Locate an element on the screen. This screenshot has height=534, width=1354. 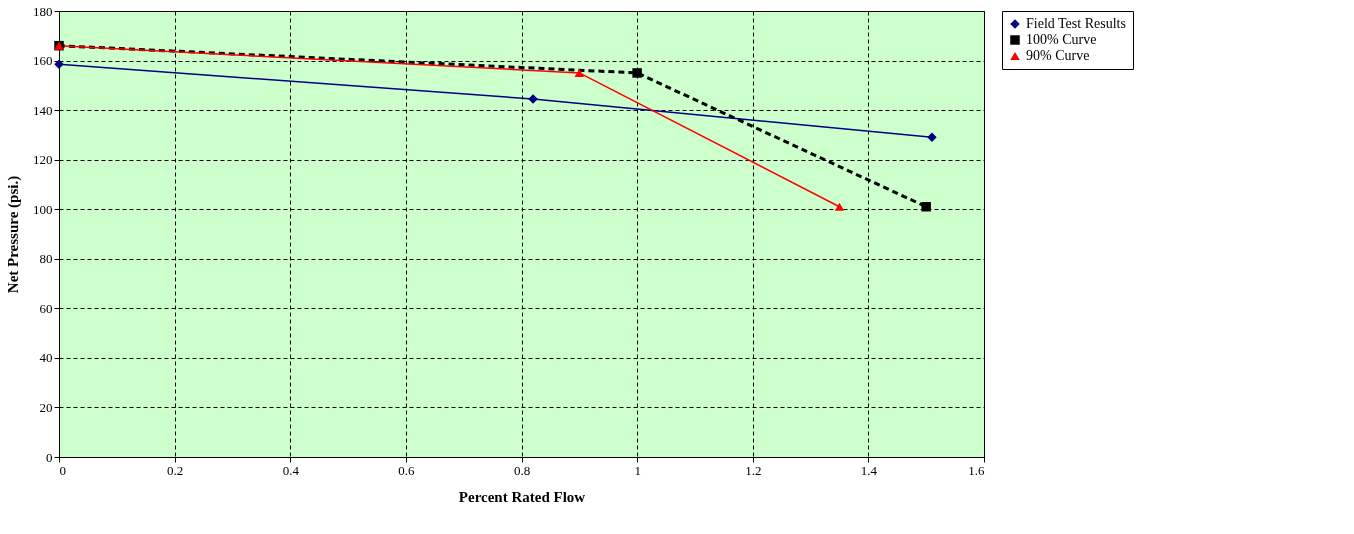
y-tick-label: 20 is located at coordinates (46, 407).